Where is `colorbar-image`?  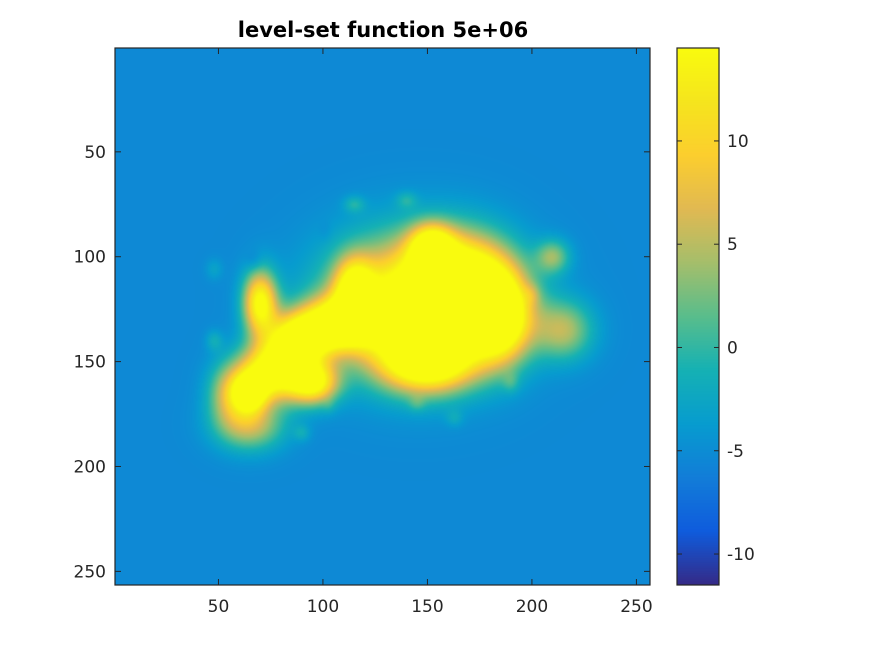
colorbar-image is located at coordinates (698, 316).